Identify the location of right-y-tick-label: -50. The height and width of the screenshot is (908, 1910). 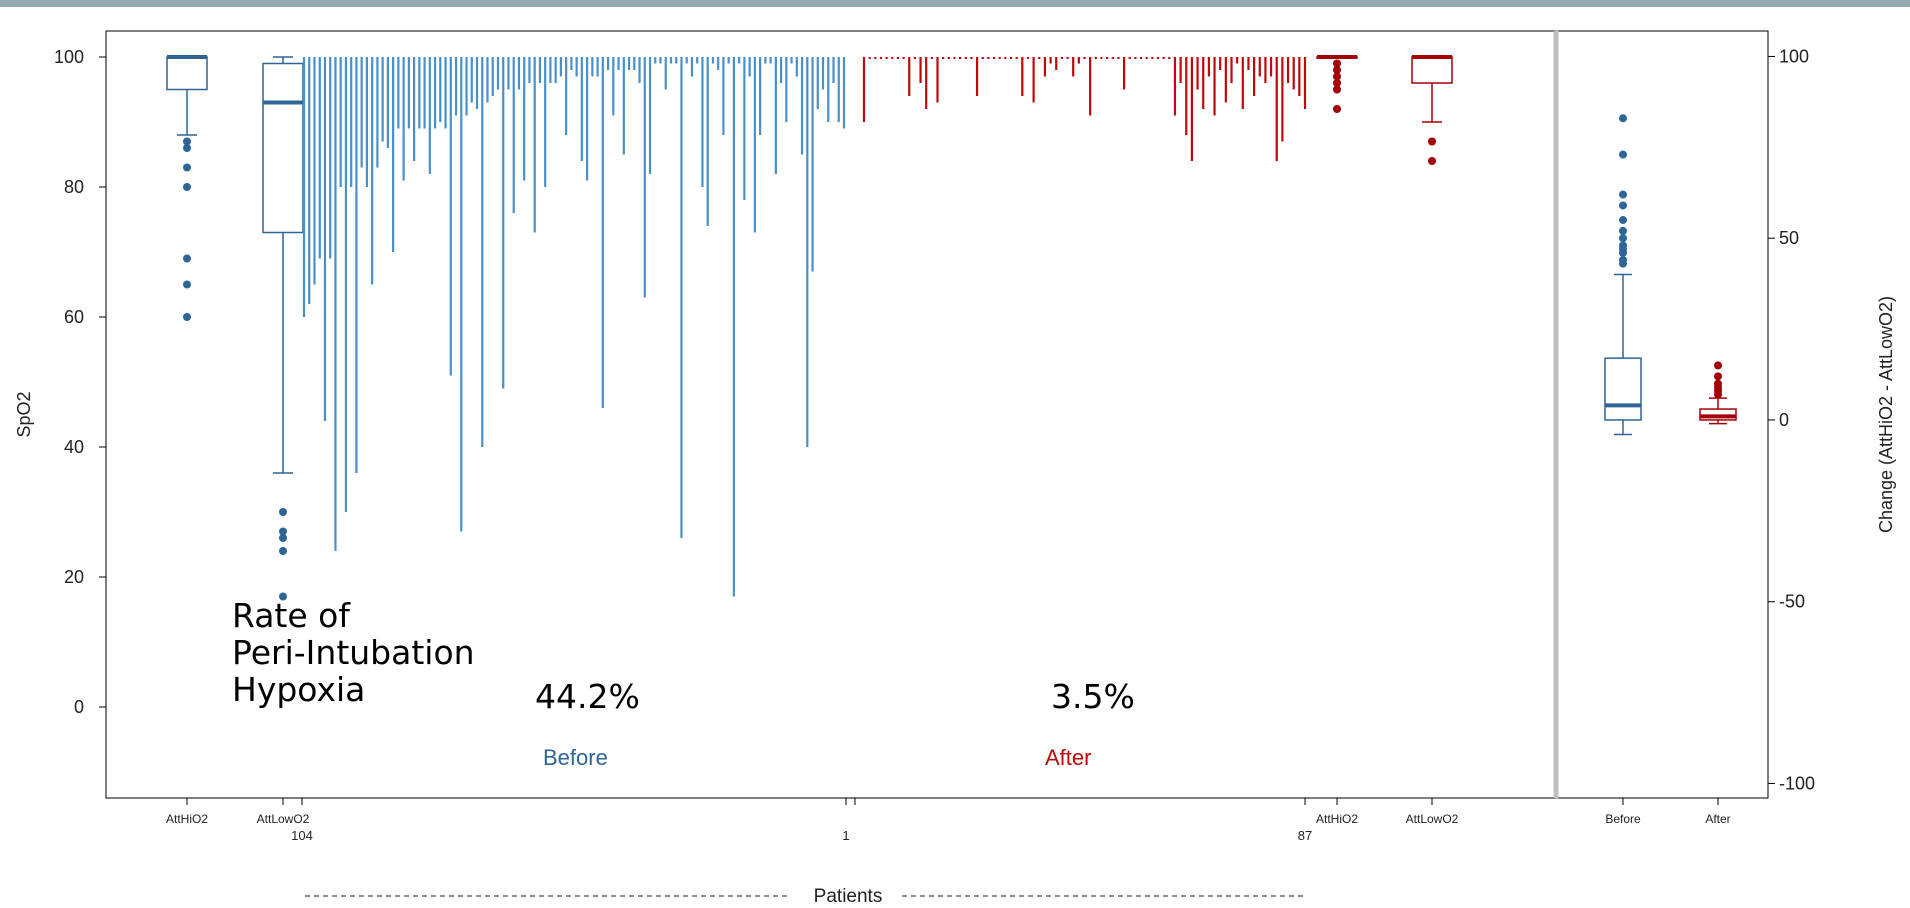
(1792, 602).